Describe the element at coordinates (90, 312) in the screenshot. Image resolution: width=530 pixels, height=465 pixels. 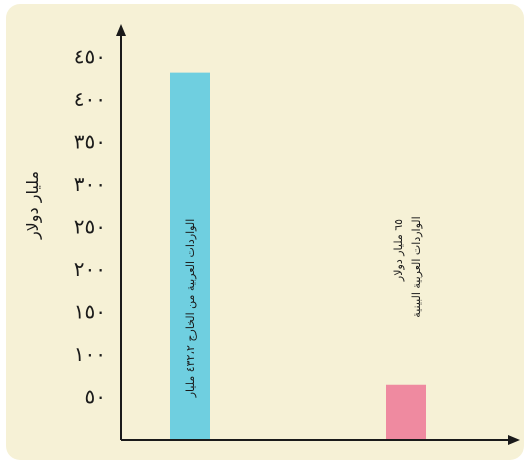
I see `y-tick-label: ١٥٠` at that location.